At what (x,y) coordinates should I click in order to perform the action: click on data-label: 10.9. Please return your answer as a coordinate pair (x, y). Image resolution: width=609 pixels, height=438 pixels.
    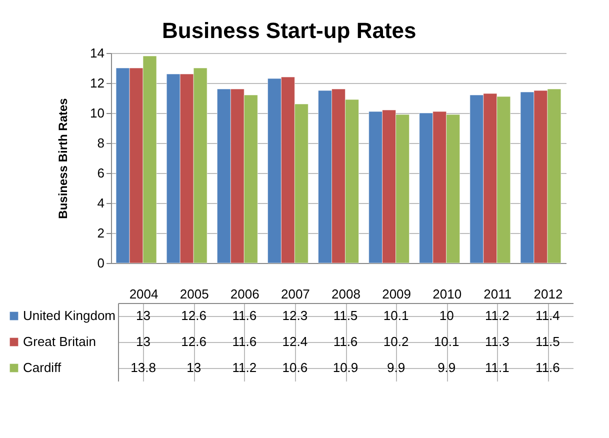
    Looking at the image, I should click on (345, 367).